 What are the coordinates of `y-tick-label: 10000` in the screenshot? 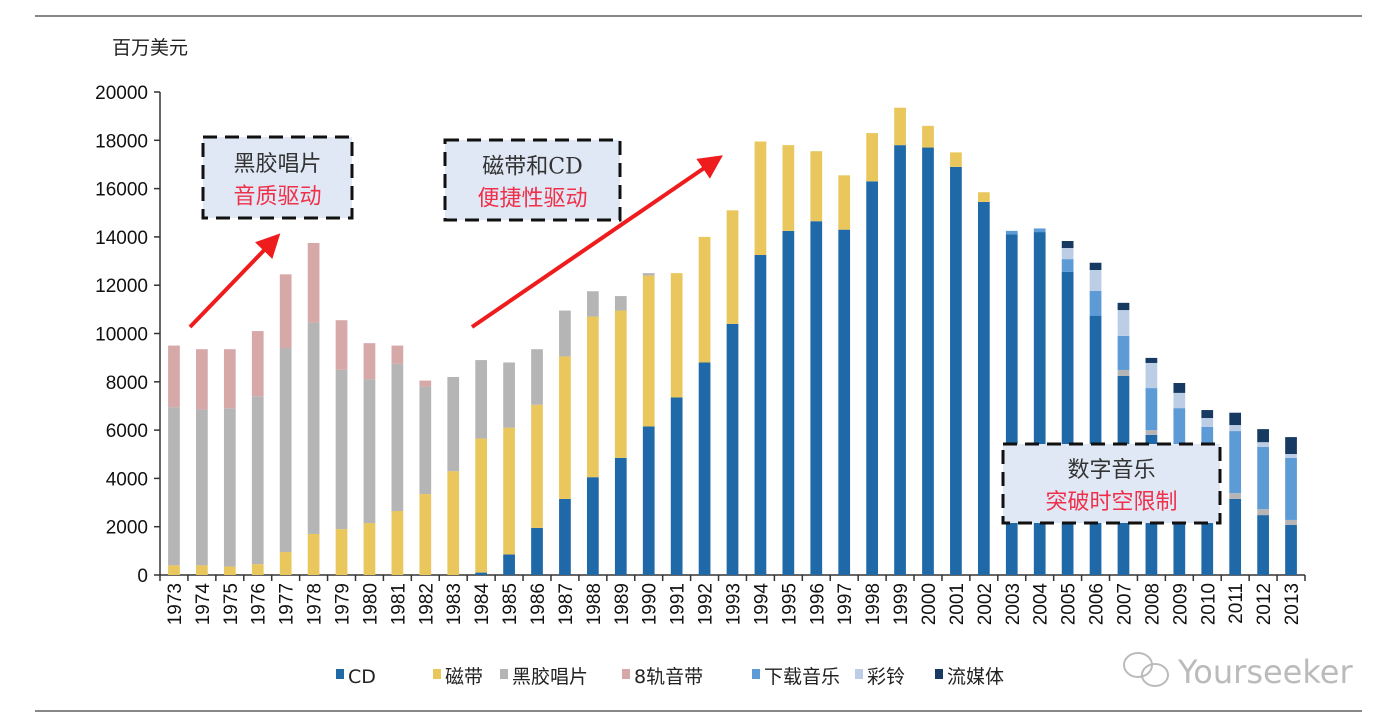 It's located at (121, 335).